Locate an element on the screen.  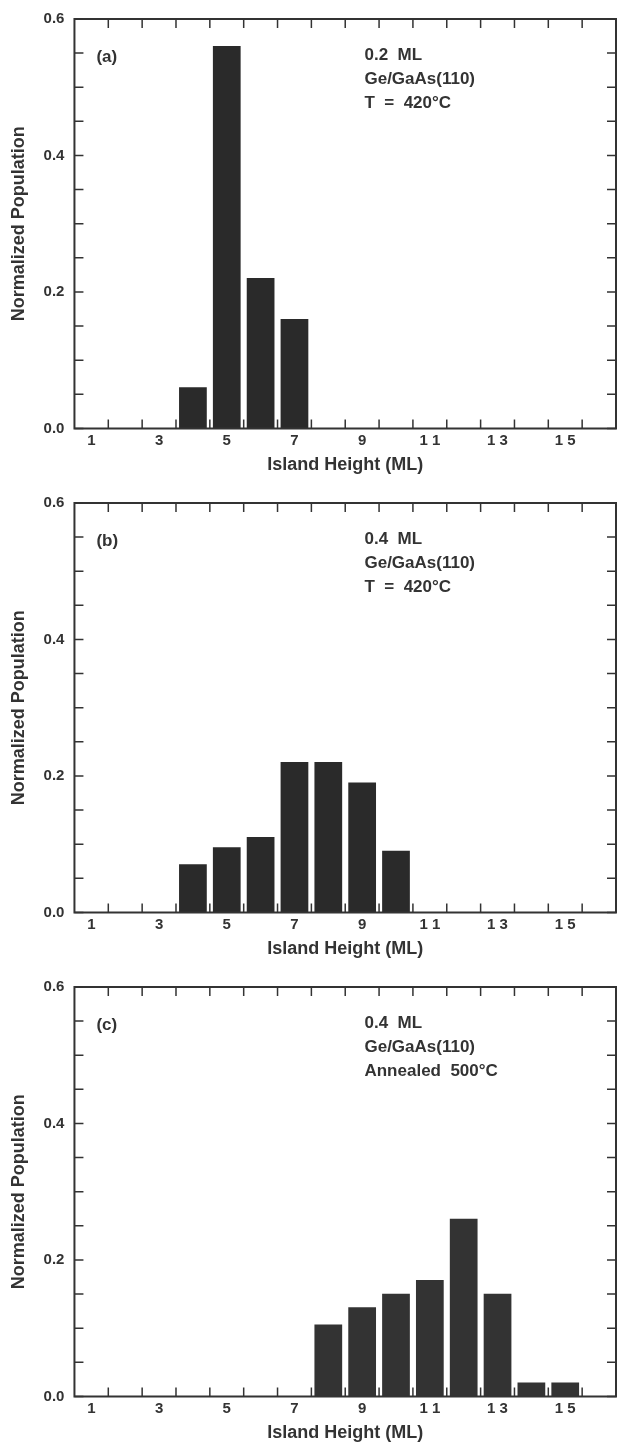
annotation: (c) is located at coordinates (107, 1025).